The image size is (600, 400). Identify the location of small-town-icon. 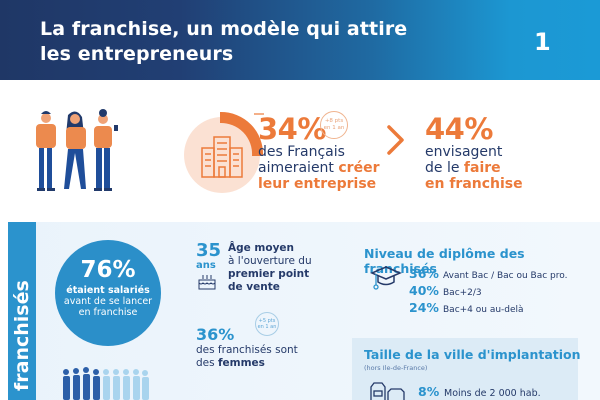
(387, 391).